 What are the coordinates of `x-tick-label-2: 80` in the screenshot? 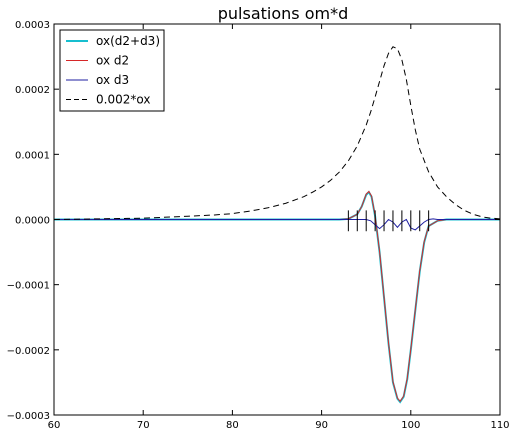 It's located at (232, 425).